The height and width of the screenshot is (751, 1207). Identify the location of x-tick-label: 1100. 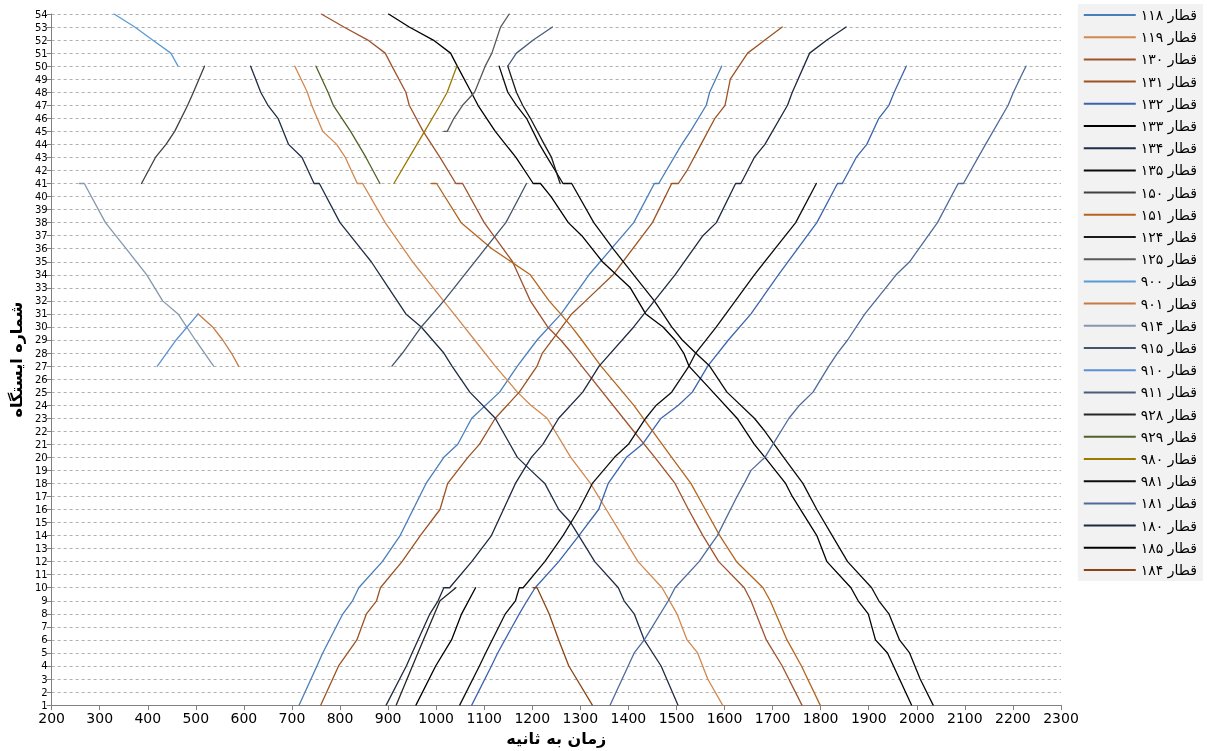
(484, 718).